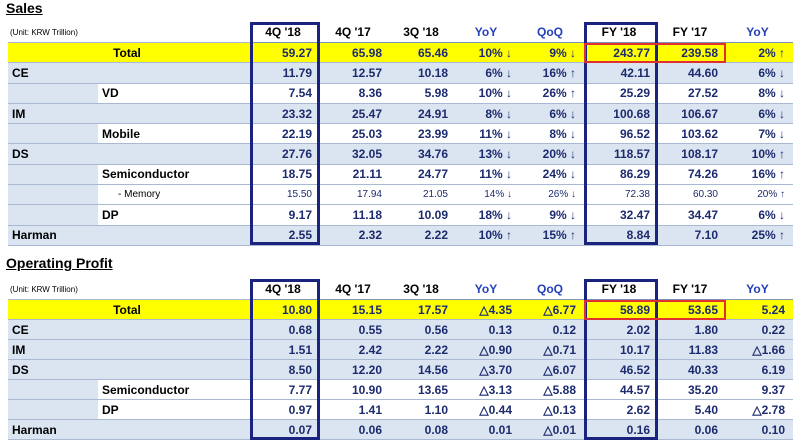  Describe the element at coordinates (285, 73) in the screenshot. I see `value-cell: 11.79` at that location.